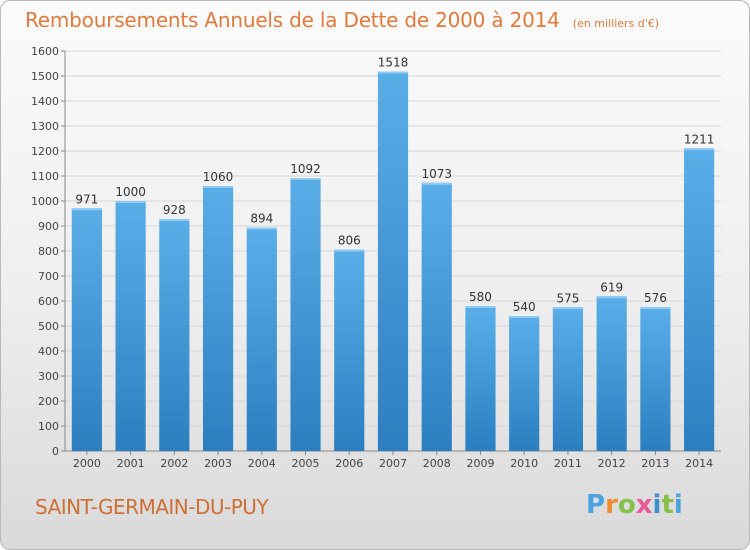  I want to click on data-label-2000: 971, so click(86, 199).